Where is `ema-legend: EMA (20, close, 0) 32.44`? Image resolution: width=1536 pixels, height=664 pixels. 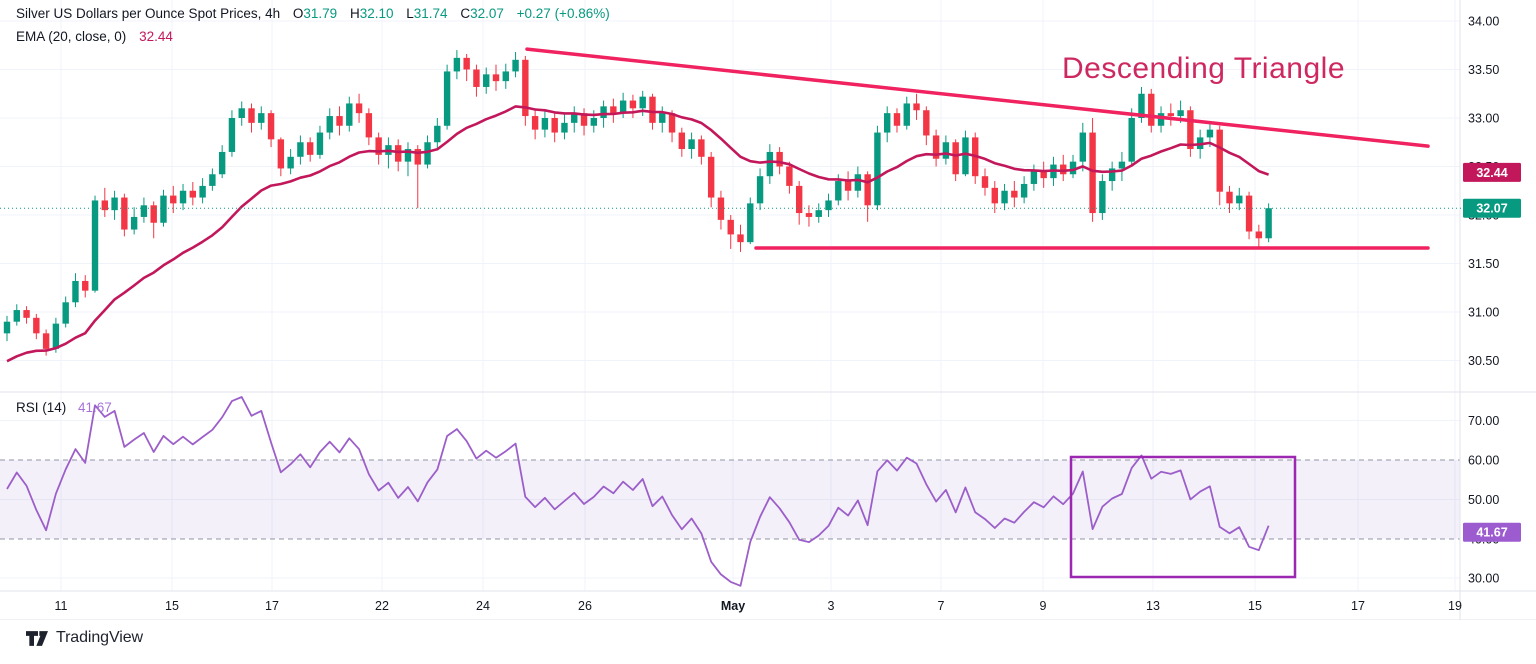 ema-legend: EMA (20, close, 0) 32.44 is located at coordinates (94, 36).